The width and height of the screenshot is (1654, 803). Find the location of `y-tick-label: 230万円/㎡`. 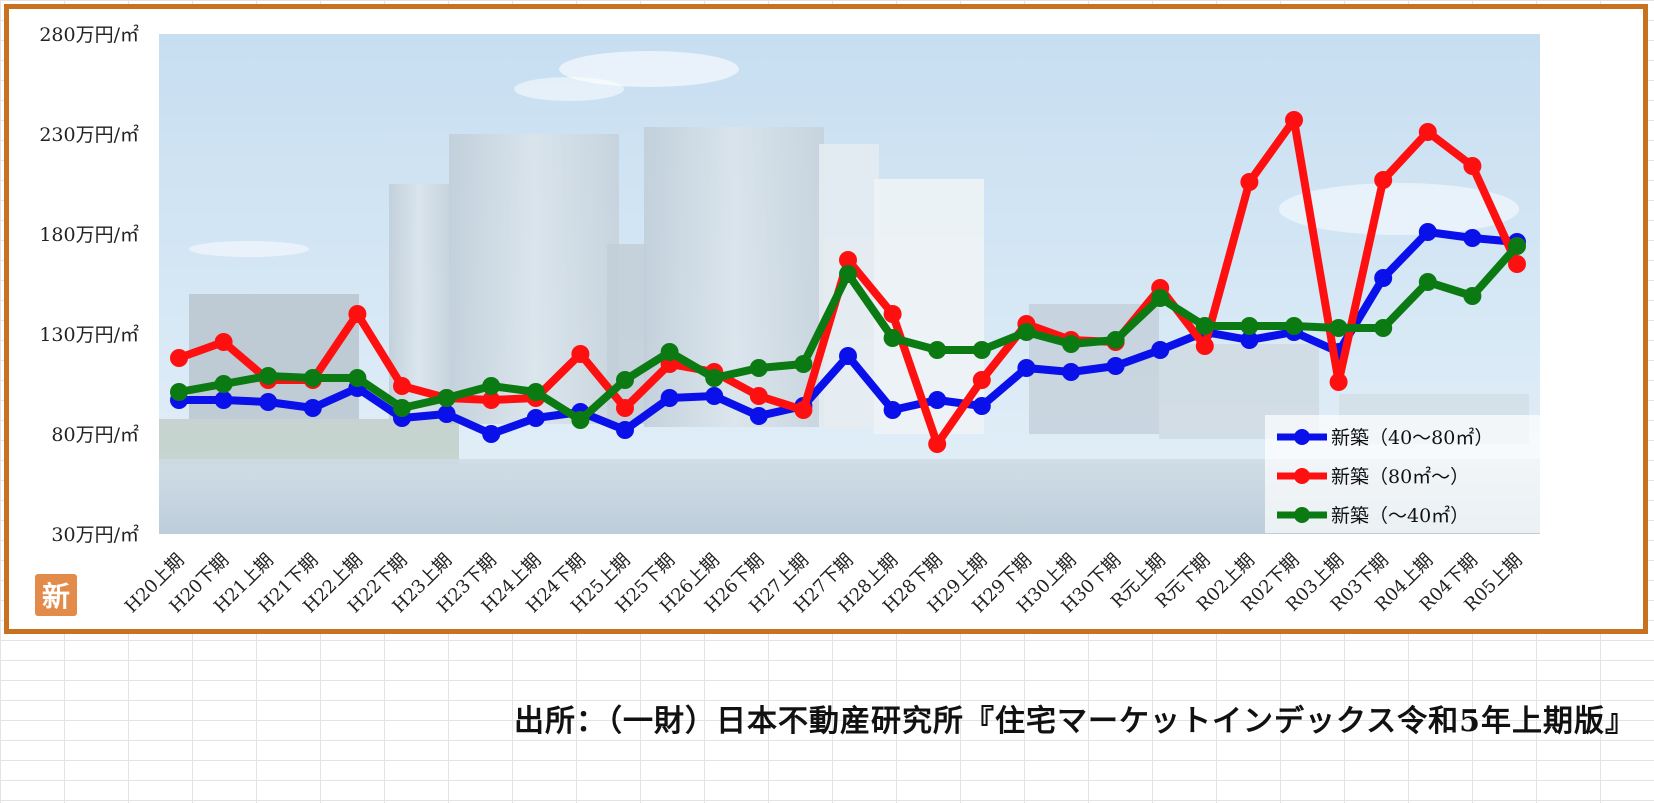

y-tick-label: 230万円/㎡ is located at coordinates (89, 134).